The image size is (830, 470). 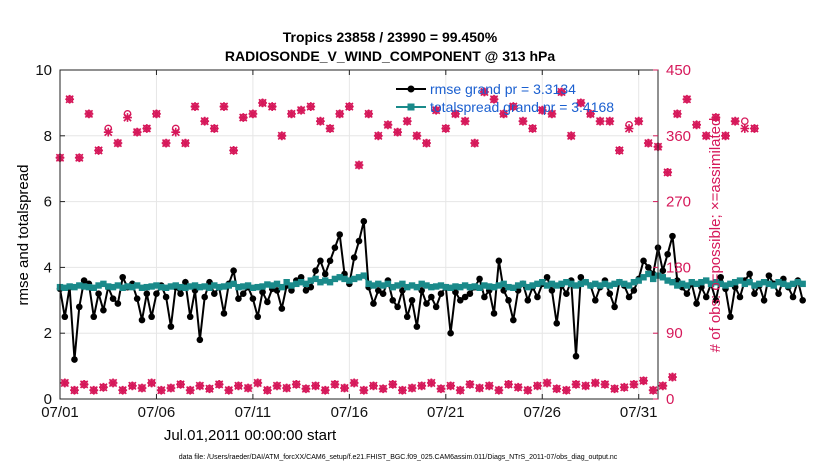 I want to click on y-tick-label: 6, so click(x=48, y=202).